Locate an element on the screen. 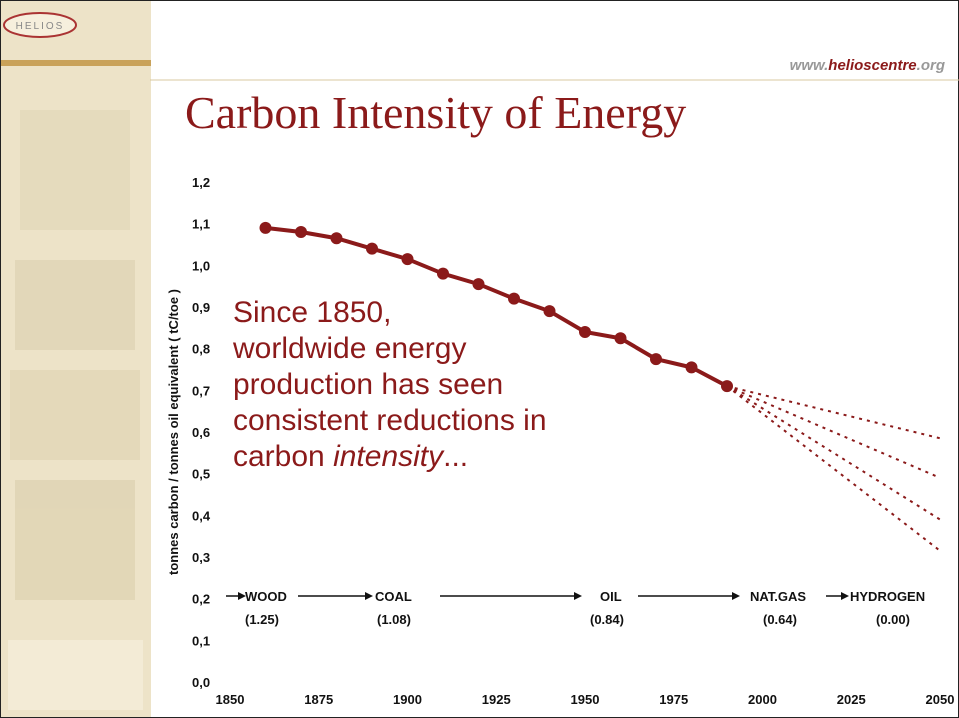  y-tick-label: 0,1 is located at coordinates (201, 640).